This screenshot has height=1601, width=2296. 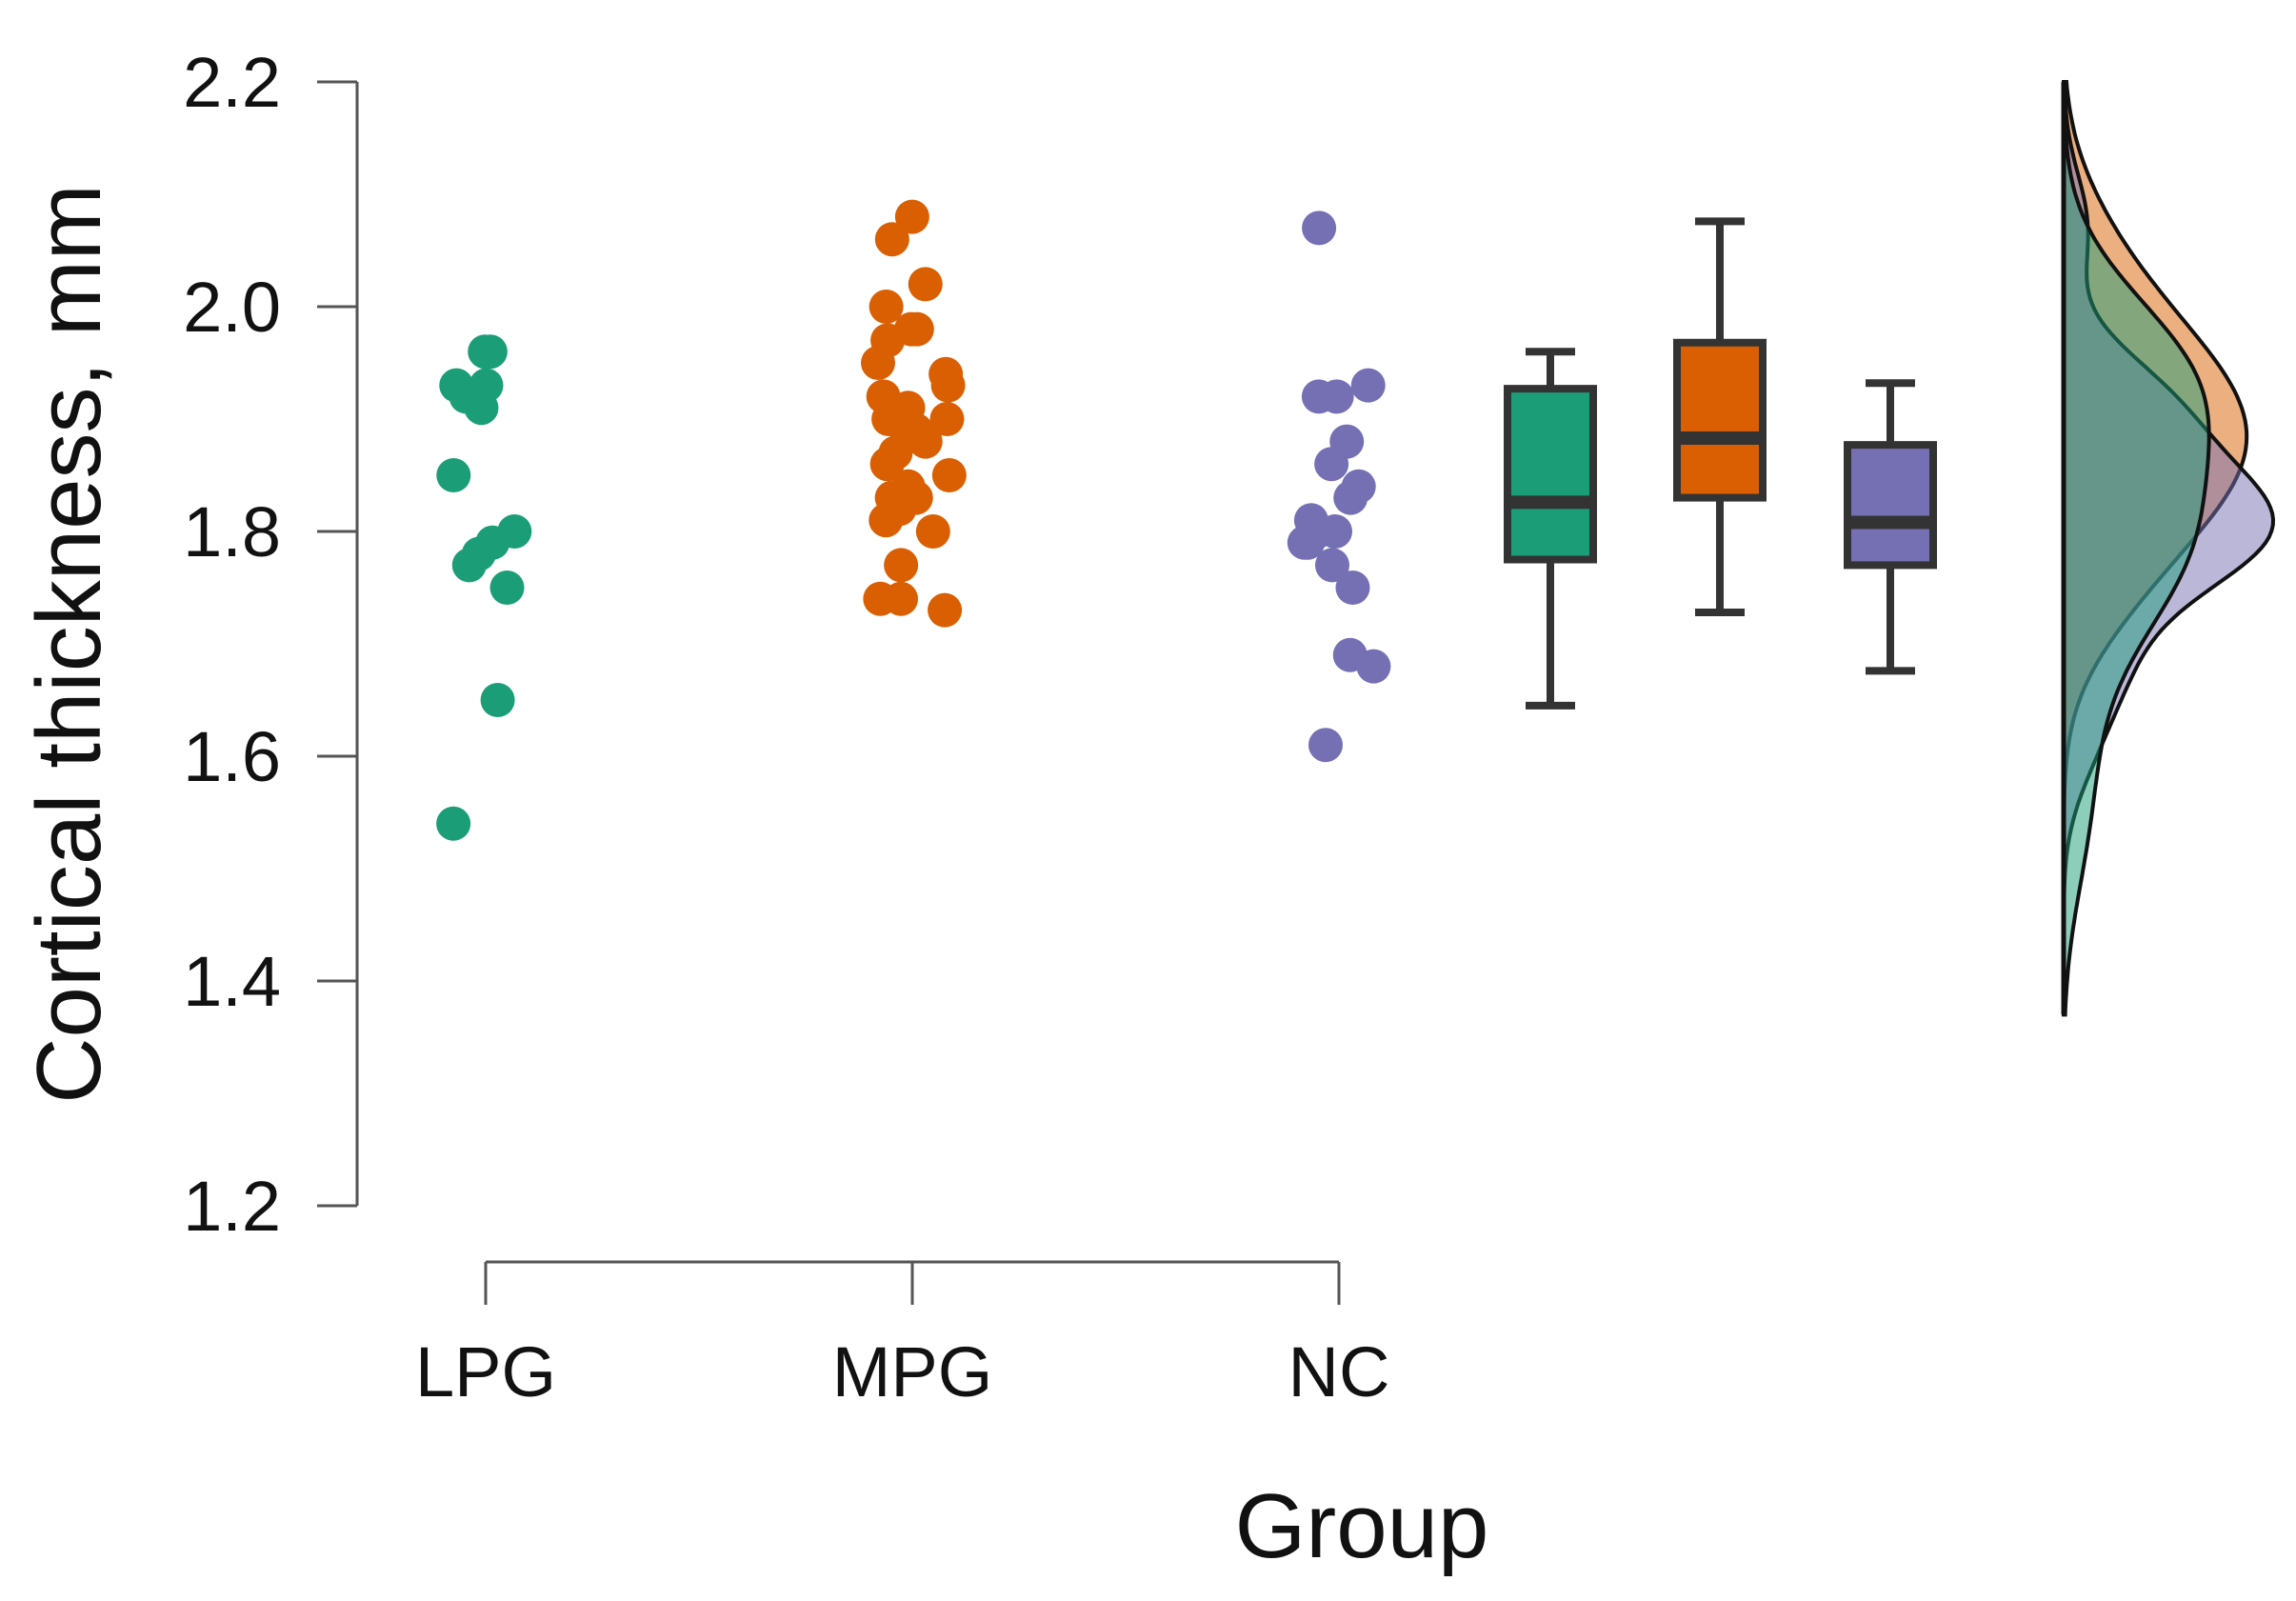 I want to click on y-tick-label: 1.6, so click(x=232, y=756).